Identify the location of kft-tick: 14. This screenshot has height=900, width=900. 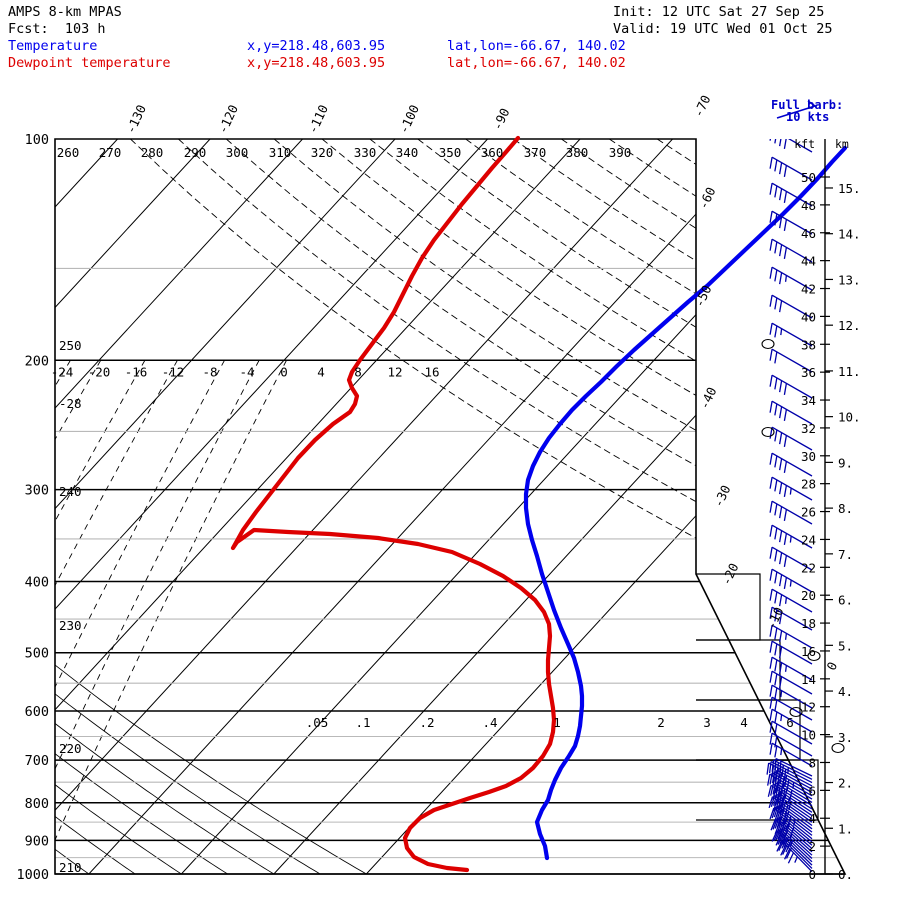
(808, 679).